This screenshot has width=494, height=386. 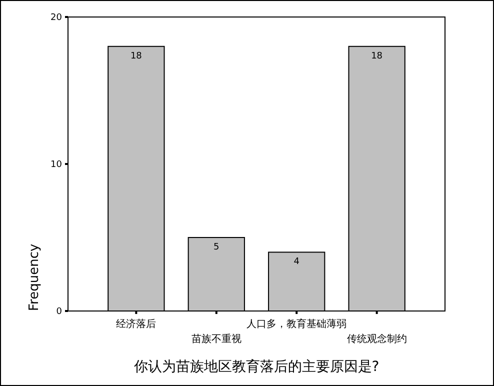 What do you see at coordinates (34, 277) in the screenshot?
I see `y-axis-title: Frequency` at bounding box center [34, 277].